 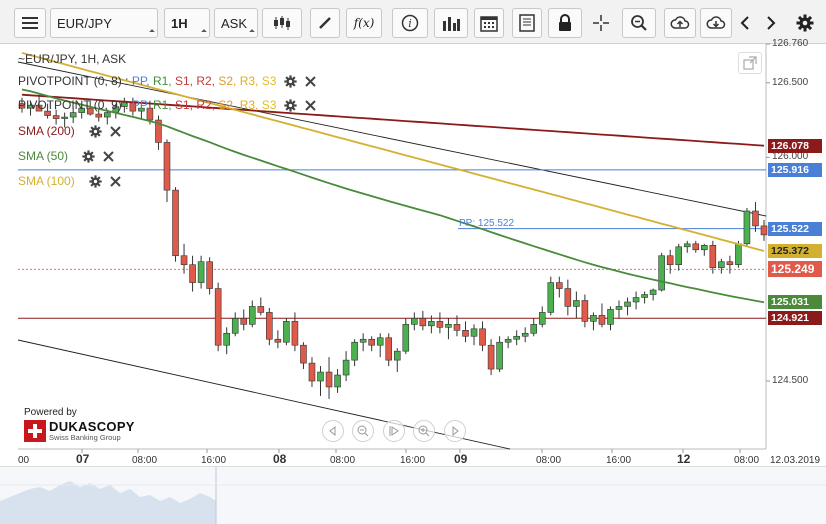 I want to click on instrument-select: EUR/JPY, so click(x=104, y=23).